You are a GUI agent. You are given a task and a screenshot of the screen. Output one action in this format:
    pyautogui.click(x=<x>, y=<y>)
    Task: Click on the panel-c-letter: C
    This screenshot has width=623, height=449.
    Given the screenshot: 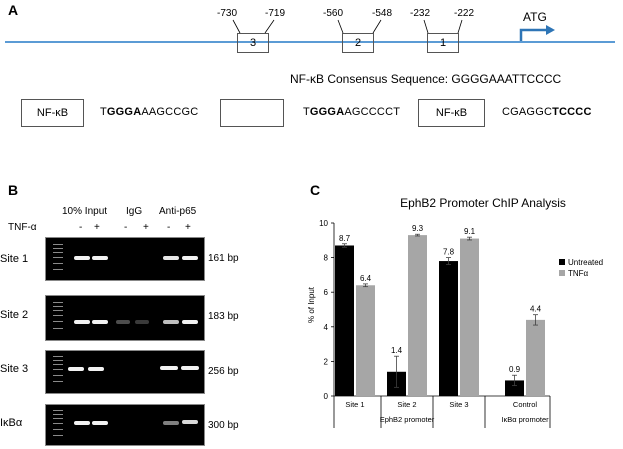 What is the action you would take?
    pyautogui.click(x=315, y=190)
    